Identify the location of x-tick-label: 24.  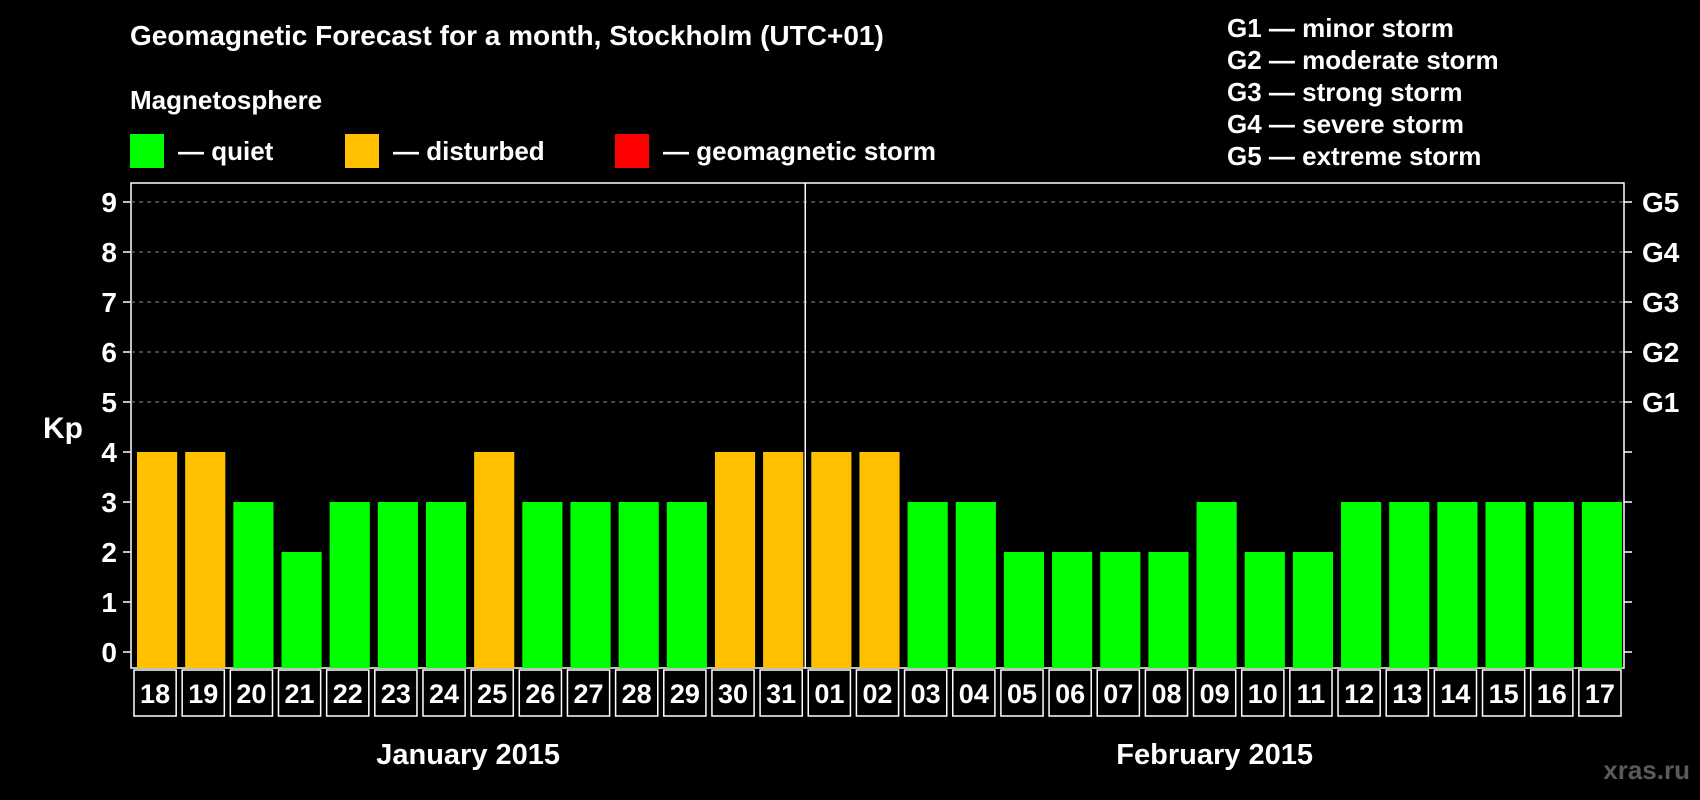
(444, 694).